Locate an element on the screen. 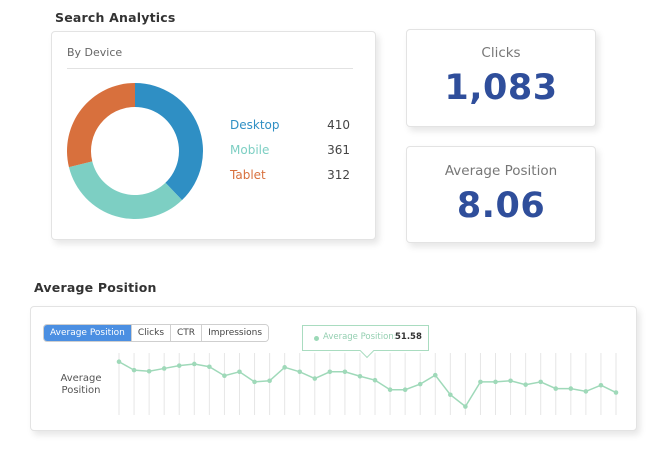  legend-label-mobile: Mobile is located at coordinates (250, 150).